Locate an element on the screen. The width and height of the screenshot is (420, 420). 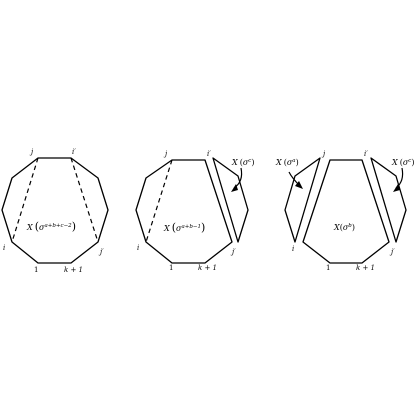
left-piece-label-sigma: σ is located at coordinates (290, 162).